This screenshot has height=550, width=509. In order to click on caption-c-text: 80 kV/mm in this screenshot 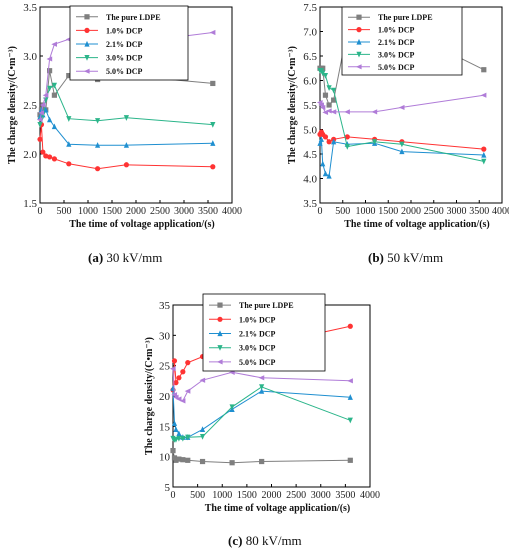, I will do `click(273, 540)`.